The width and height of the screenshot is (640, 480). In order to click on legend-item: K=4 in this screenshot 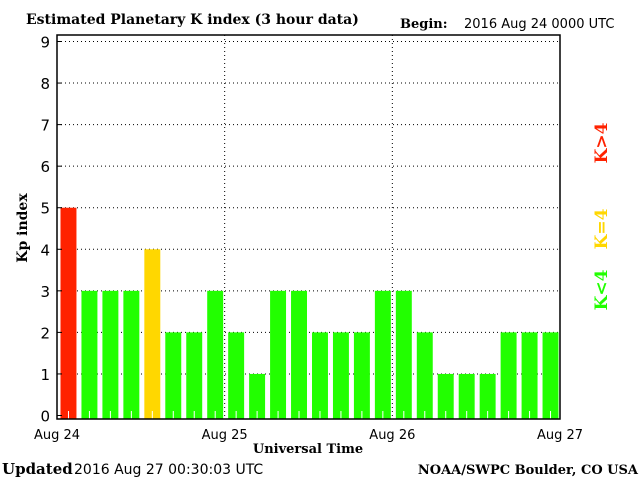, I will do `click(602, 228)`.